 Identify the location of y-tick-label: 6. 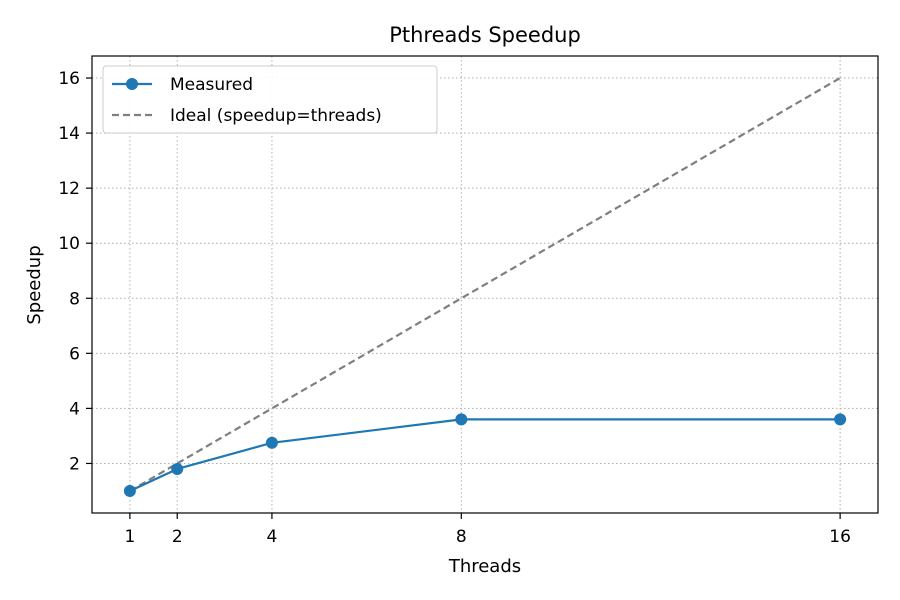
(74, 354).